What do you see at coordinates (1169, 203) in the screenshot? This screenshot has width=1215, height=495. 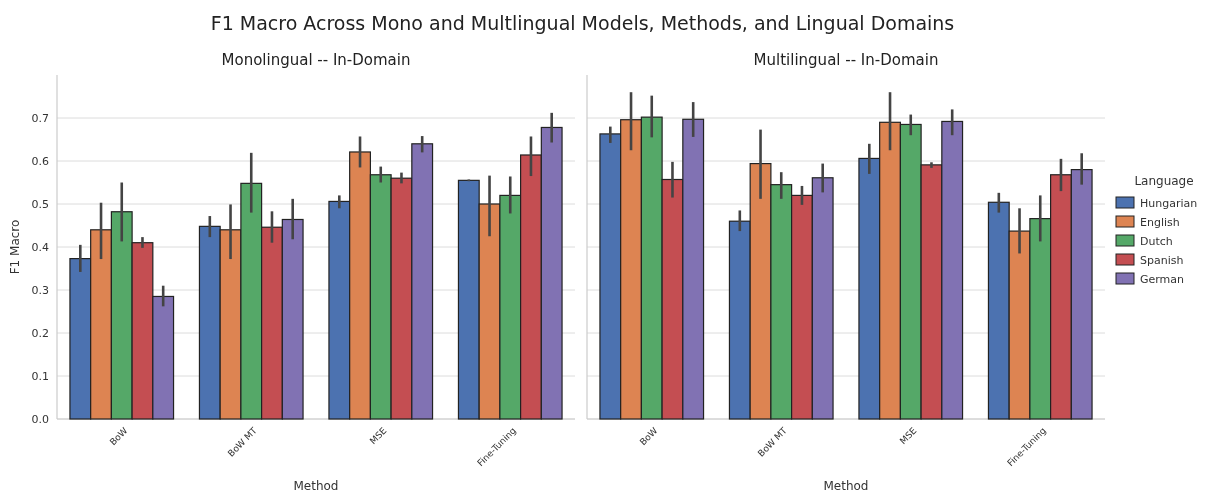 I see `legend-label: Hungarian` at bounding box center [1169, 203].